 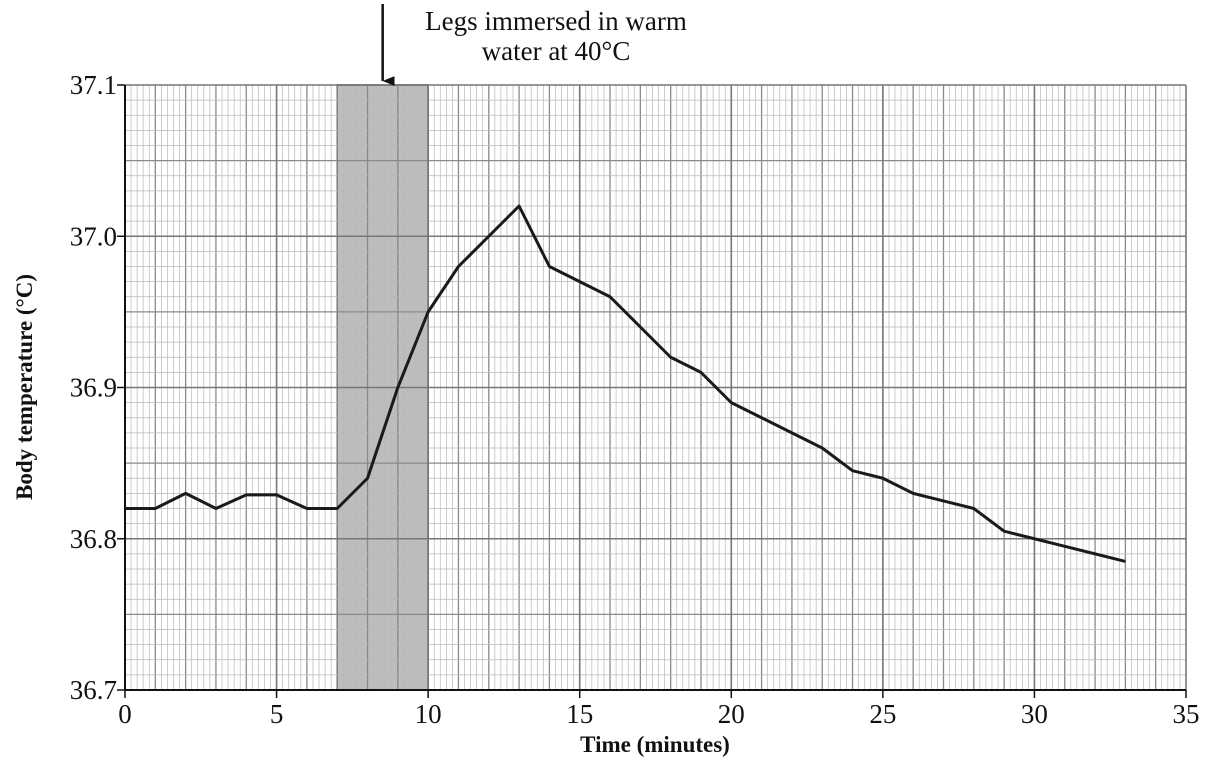 I want to click on x-axis-label: Time (minutes), so click(x=655, y=744).